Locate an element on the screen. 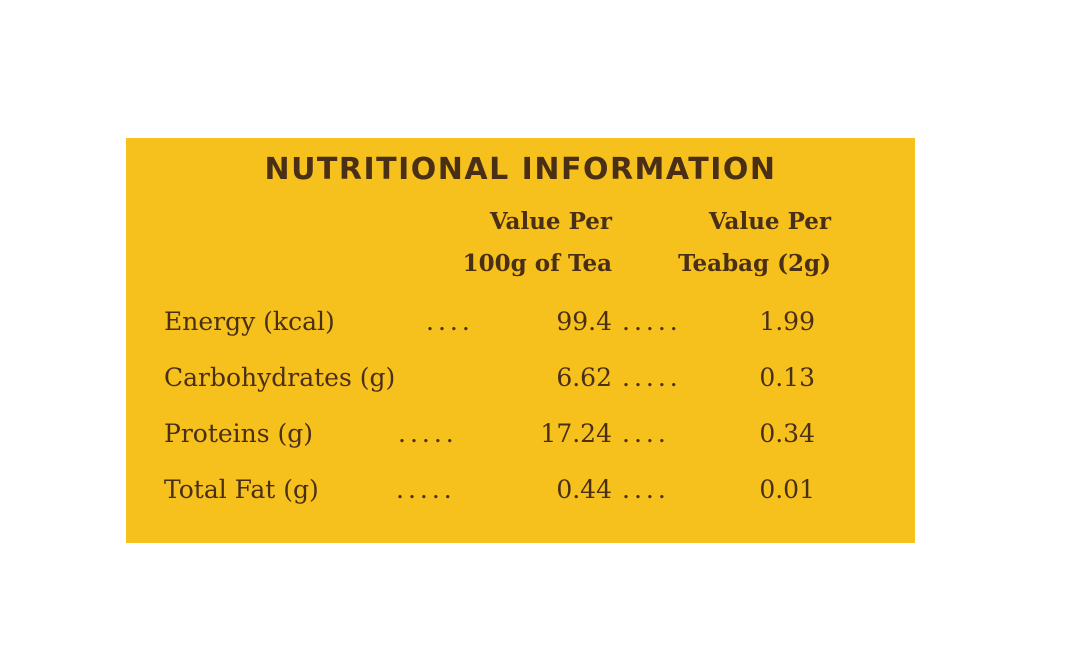  nutrient-row-total-fat: Total Fat (g) ..... 0.44 .... 0.01 is located at coordinates (520, 490).